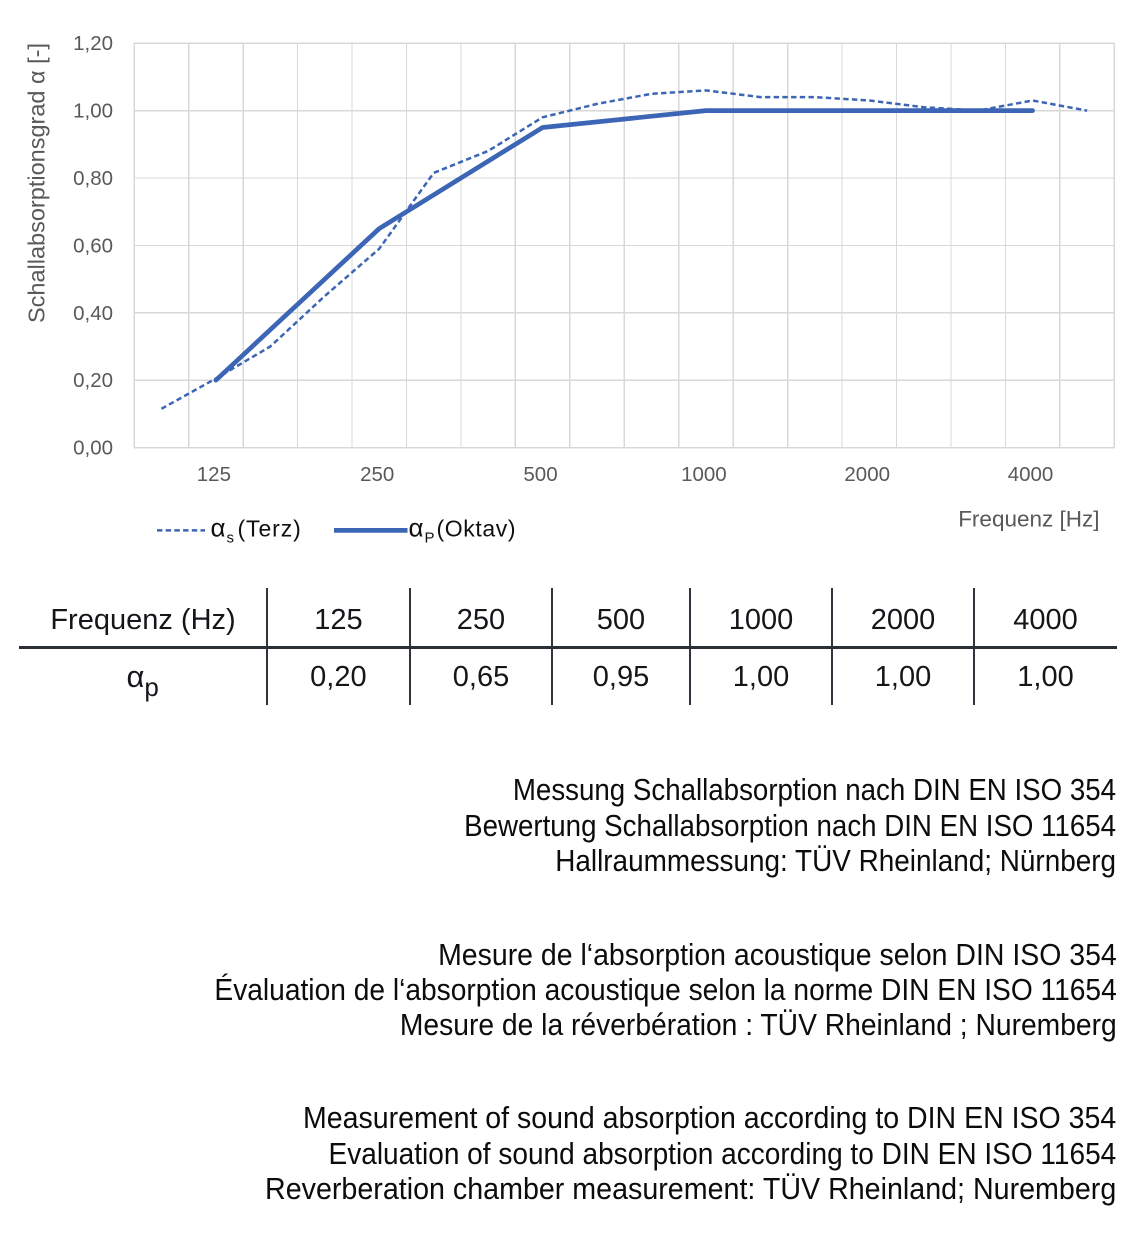 The height and width of the screenshot is (1234, 1135). I want to click on svg-text: s, so click(231, 538).